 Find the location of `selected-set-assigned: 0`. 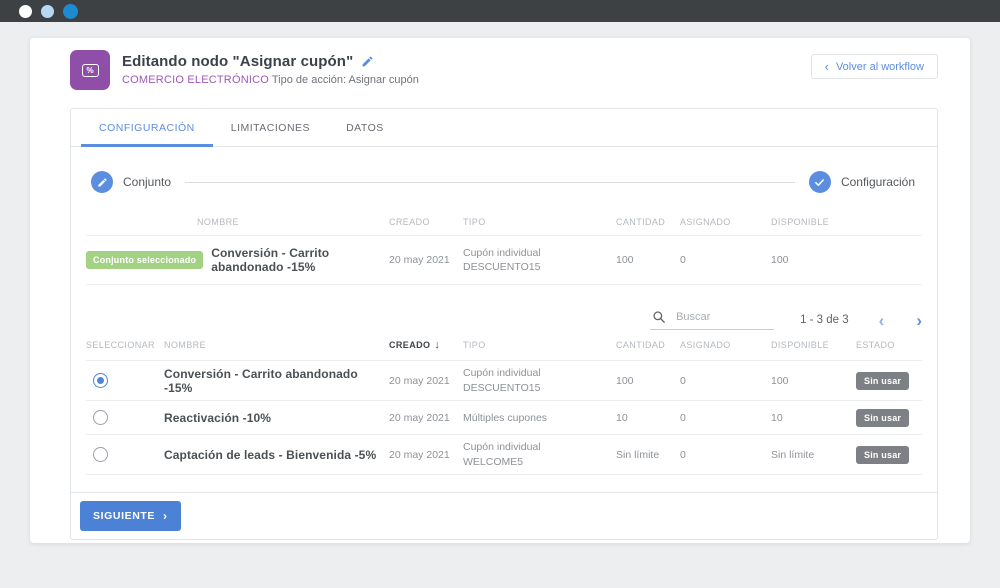

selected-set-assigned: 0 is located at coordinates (683, 260).